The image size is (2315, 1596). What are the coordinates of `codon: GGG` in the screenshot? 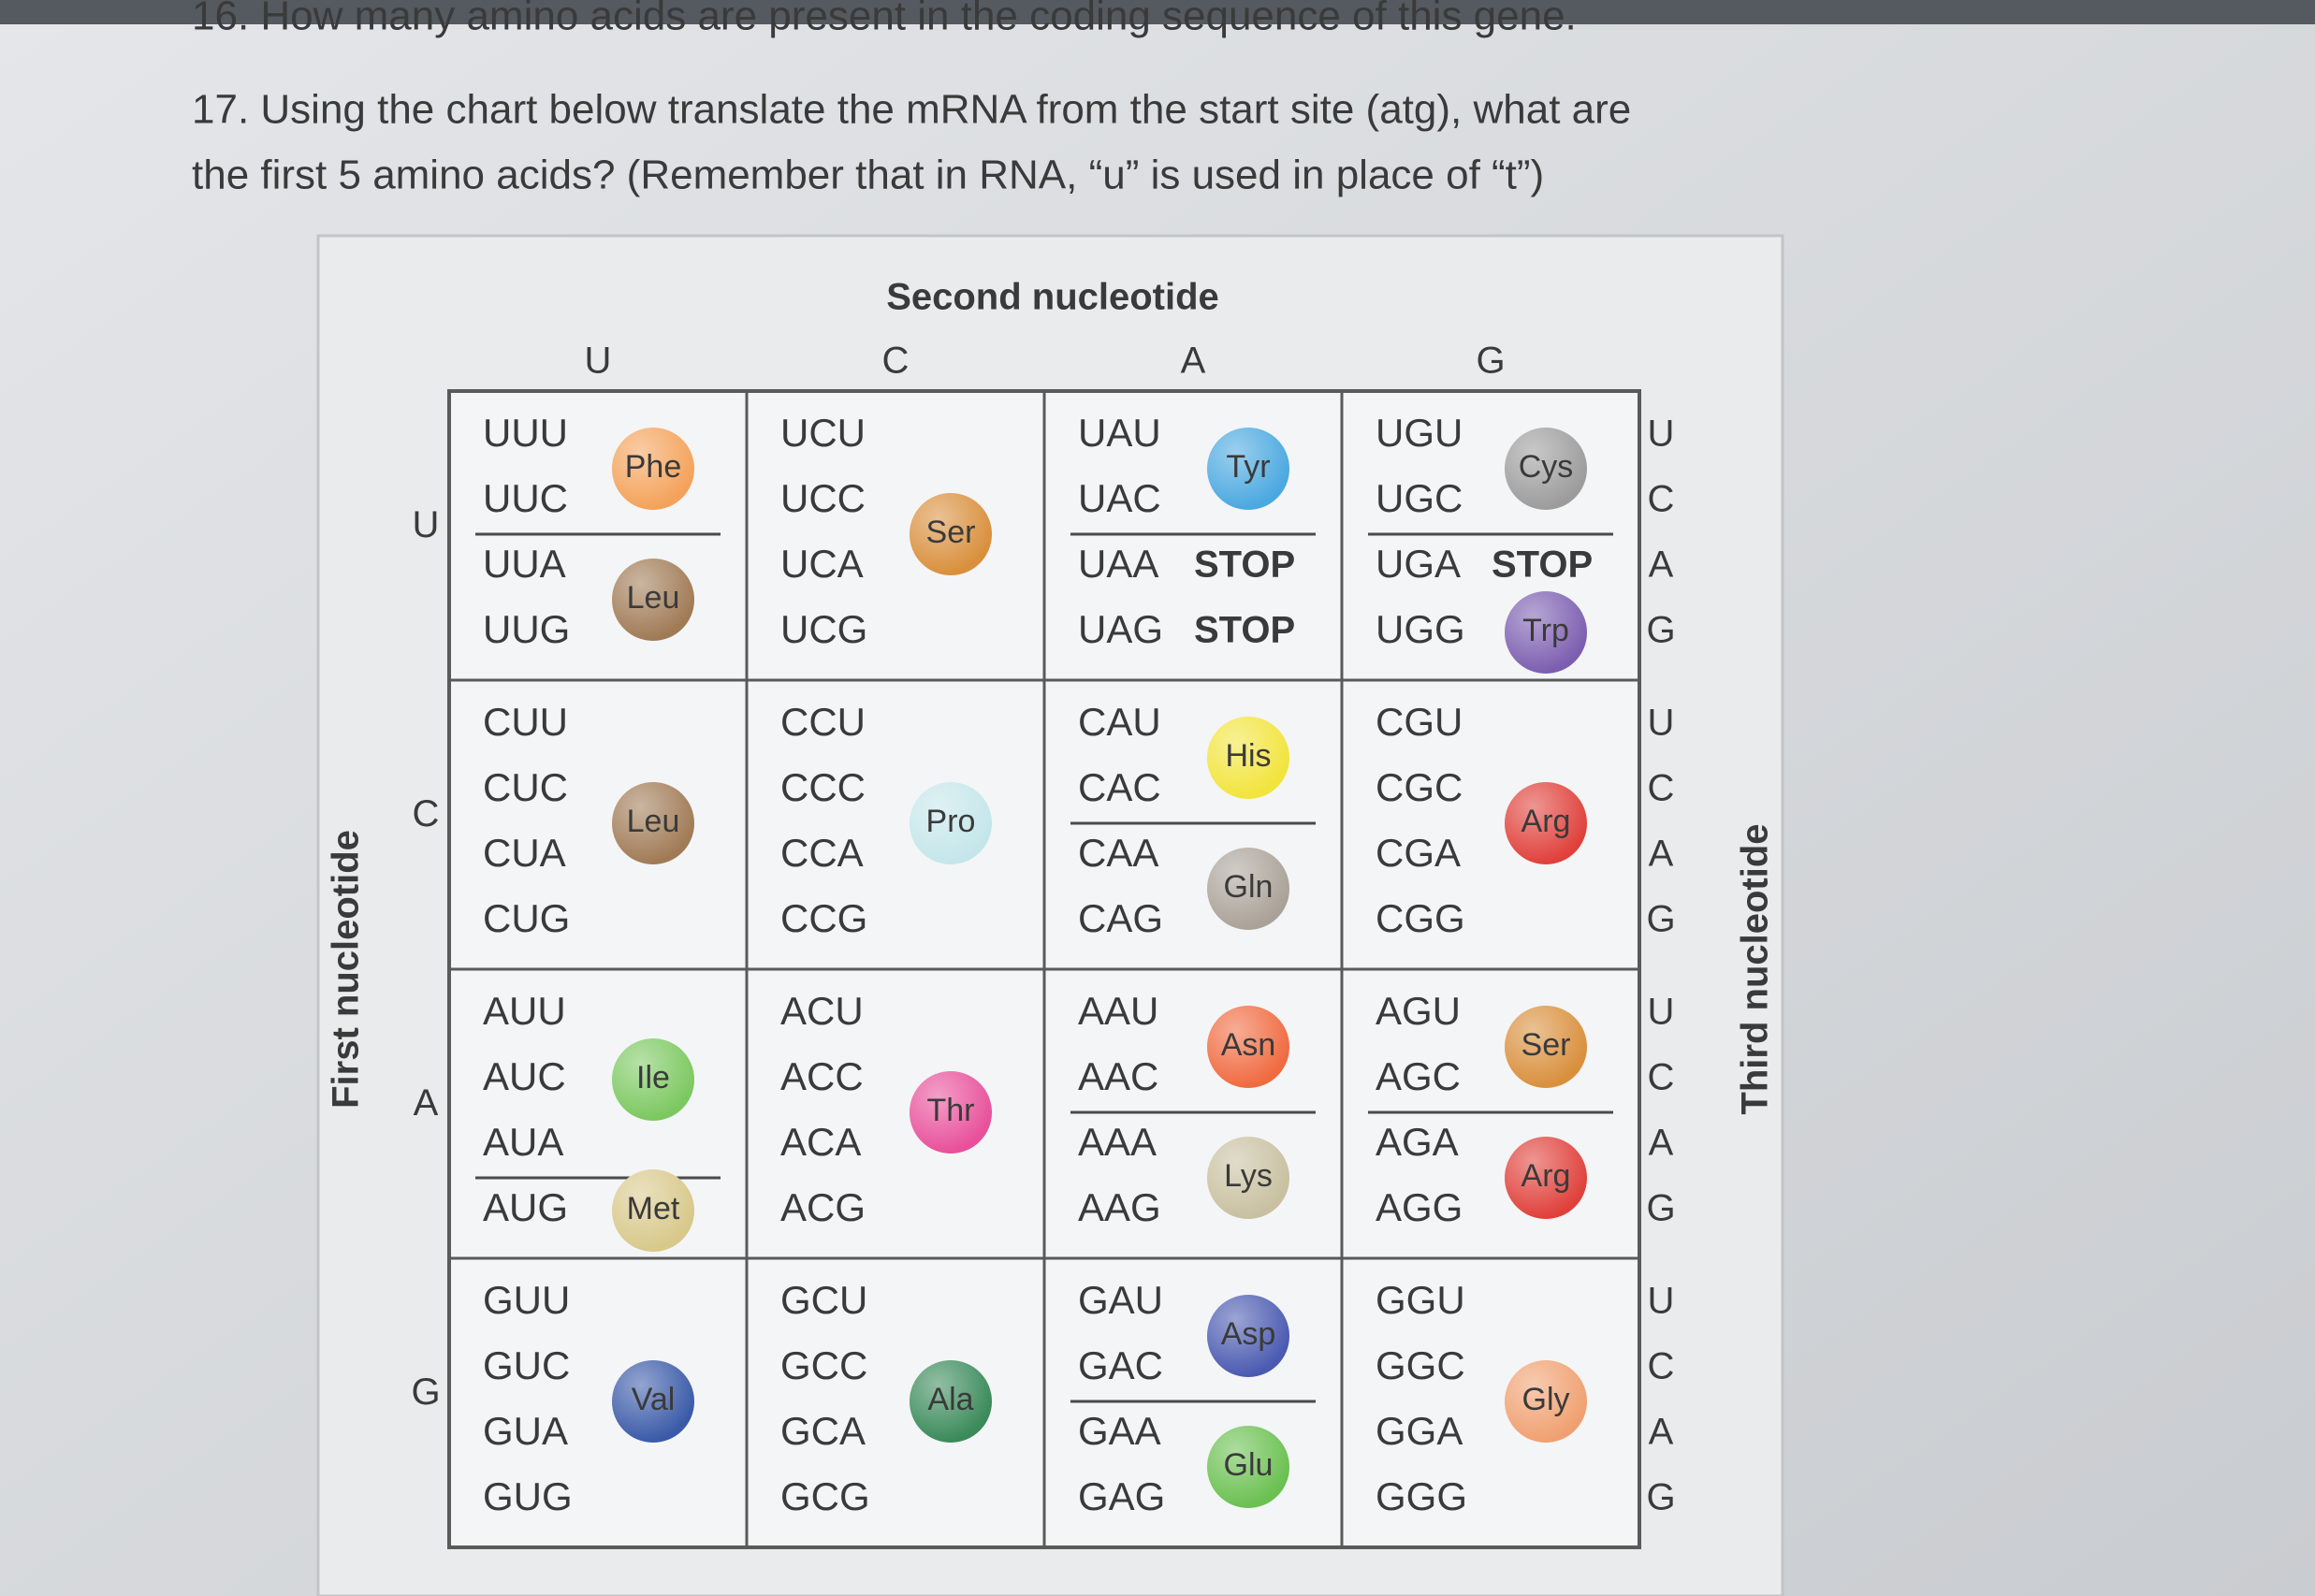 It's located at (1422, 1496).